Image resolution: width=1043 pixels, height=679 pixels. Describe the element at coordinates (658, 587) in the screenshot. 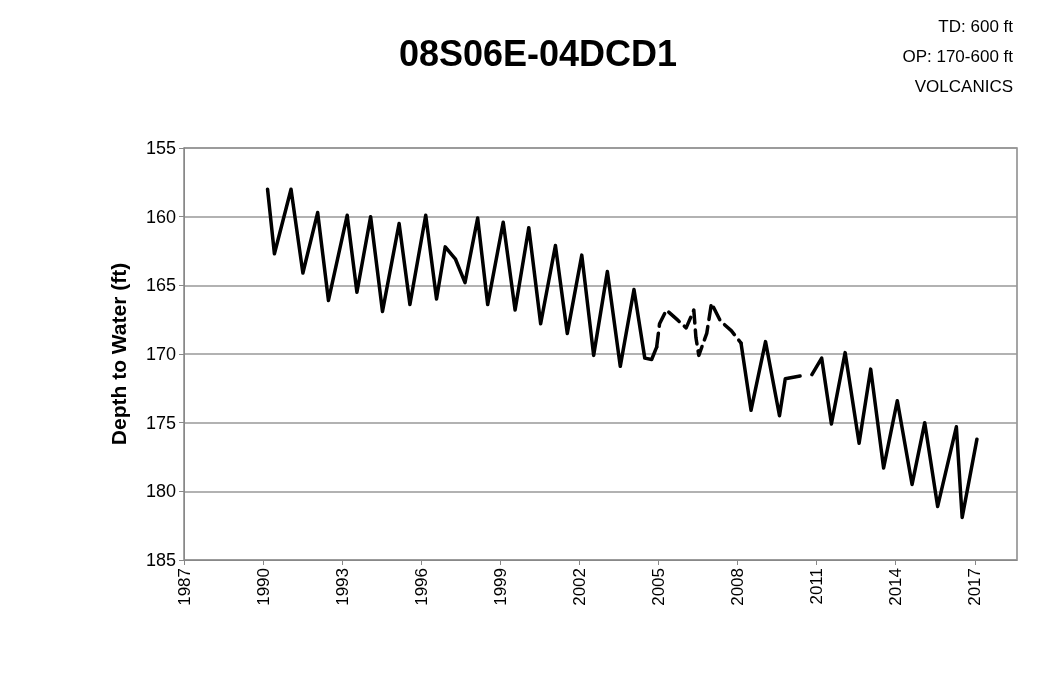

I see `x-tick-label: 2005` at that location.